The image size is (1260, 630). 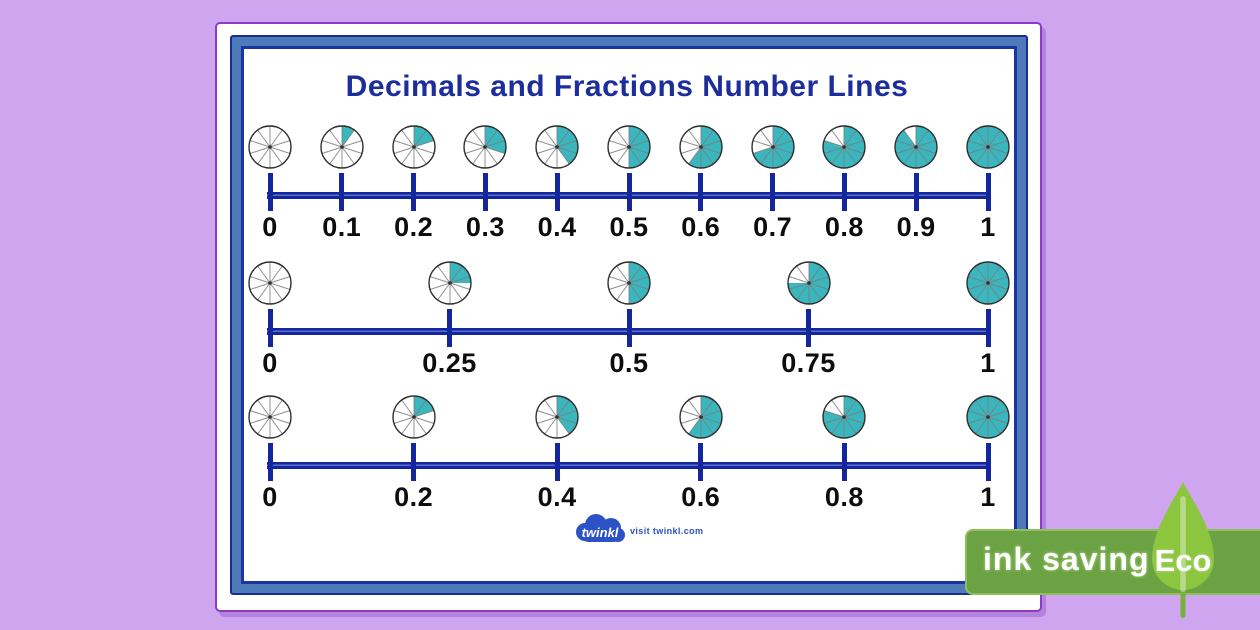 I want to click on cloud-icon, so click(x=600, y=528).